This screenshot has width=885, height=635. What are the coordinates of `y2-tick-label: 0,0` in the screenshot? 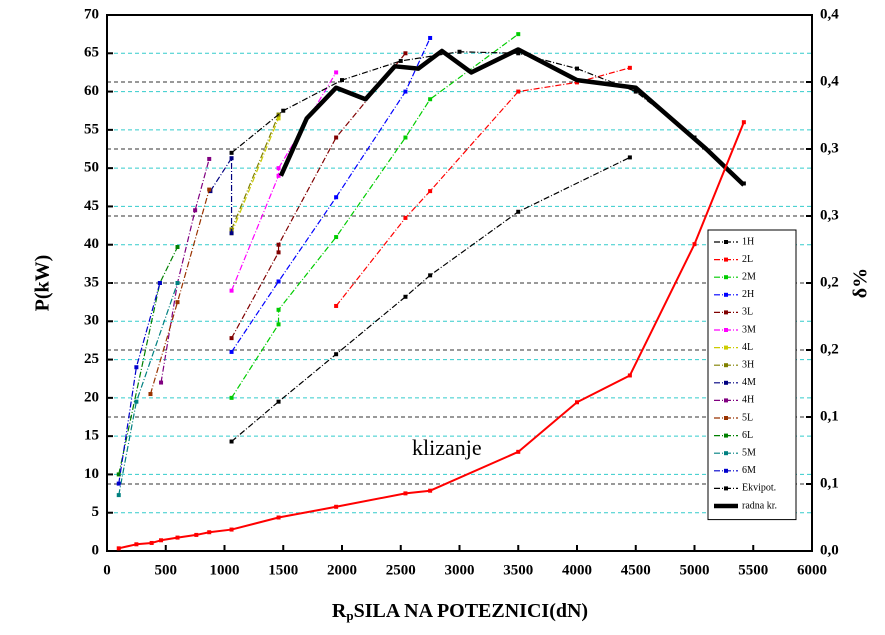 It's located at (829, 550).